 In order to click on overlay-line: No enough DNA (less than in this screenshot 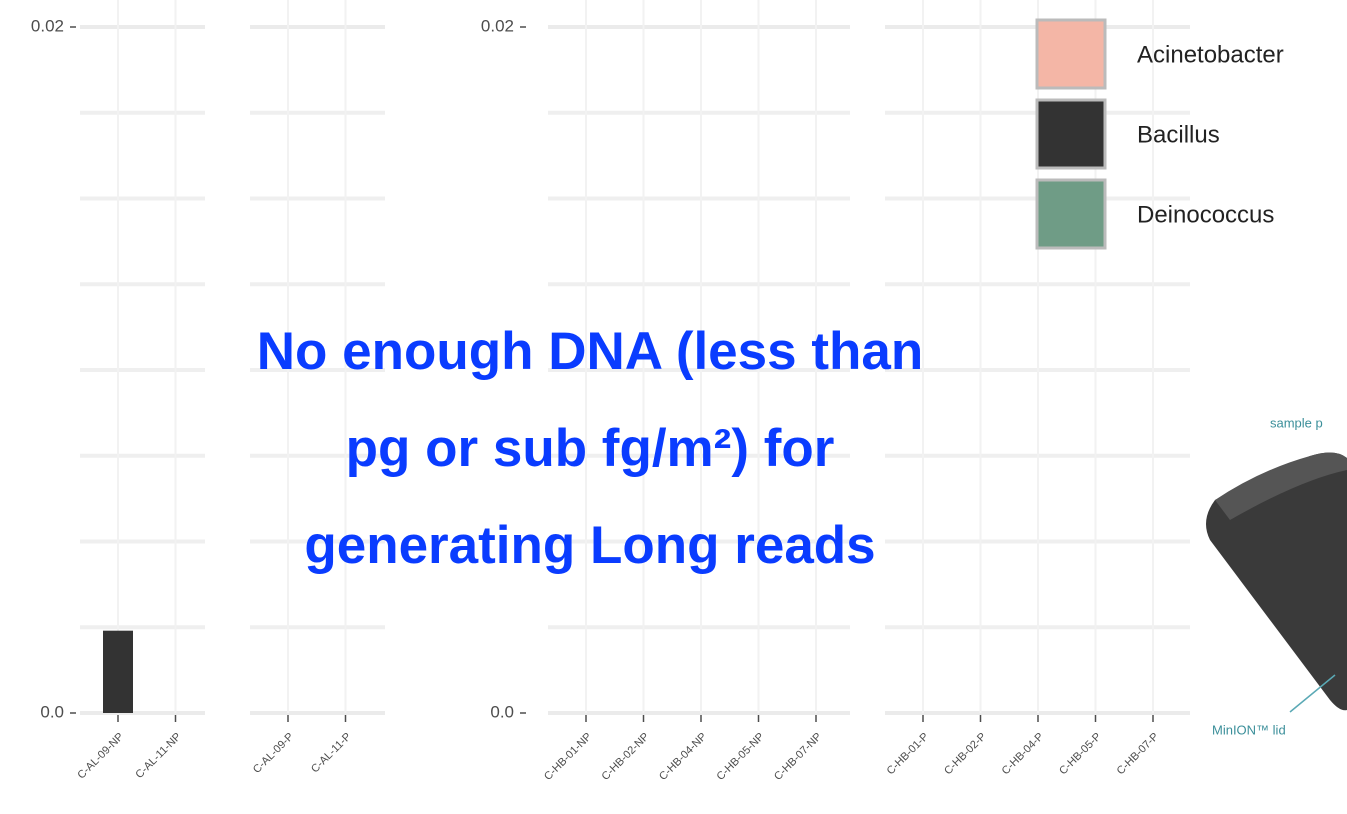, I will do `click(590, 351)`.